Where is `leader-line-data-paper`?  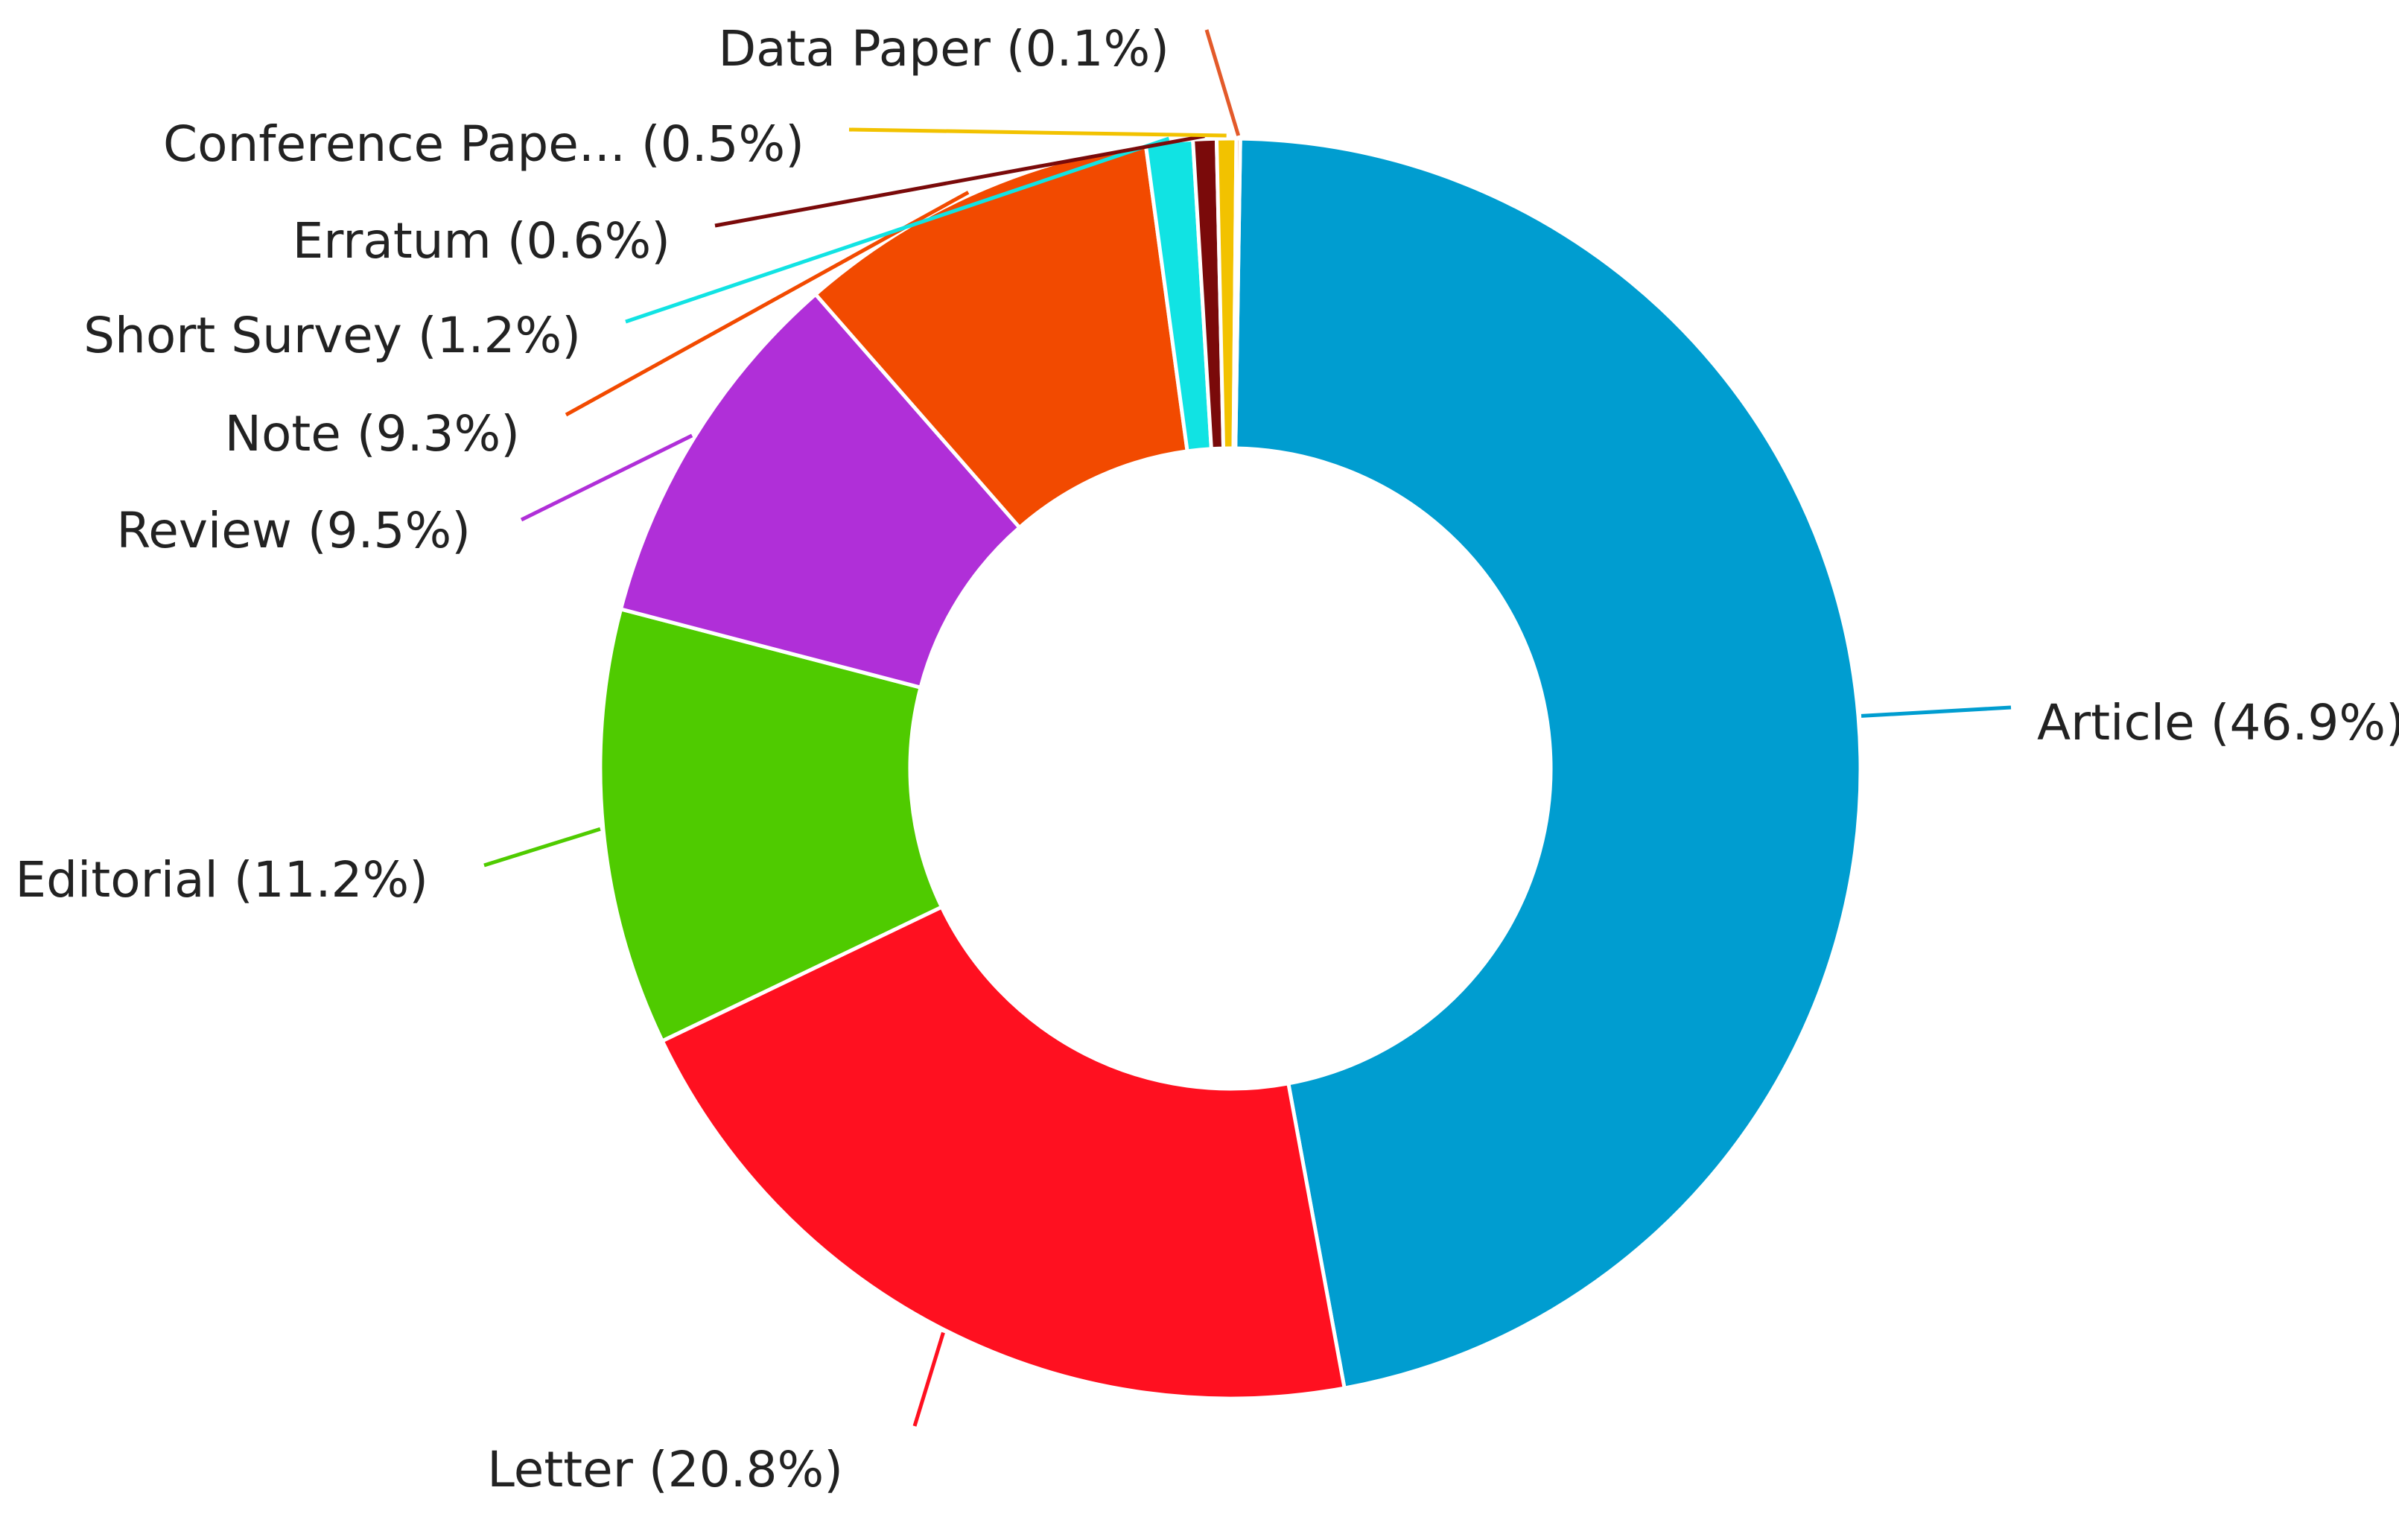
leader-line-data-paper is located at coordinates (1222, 82).